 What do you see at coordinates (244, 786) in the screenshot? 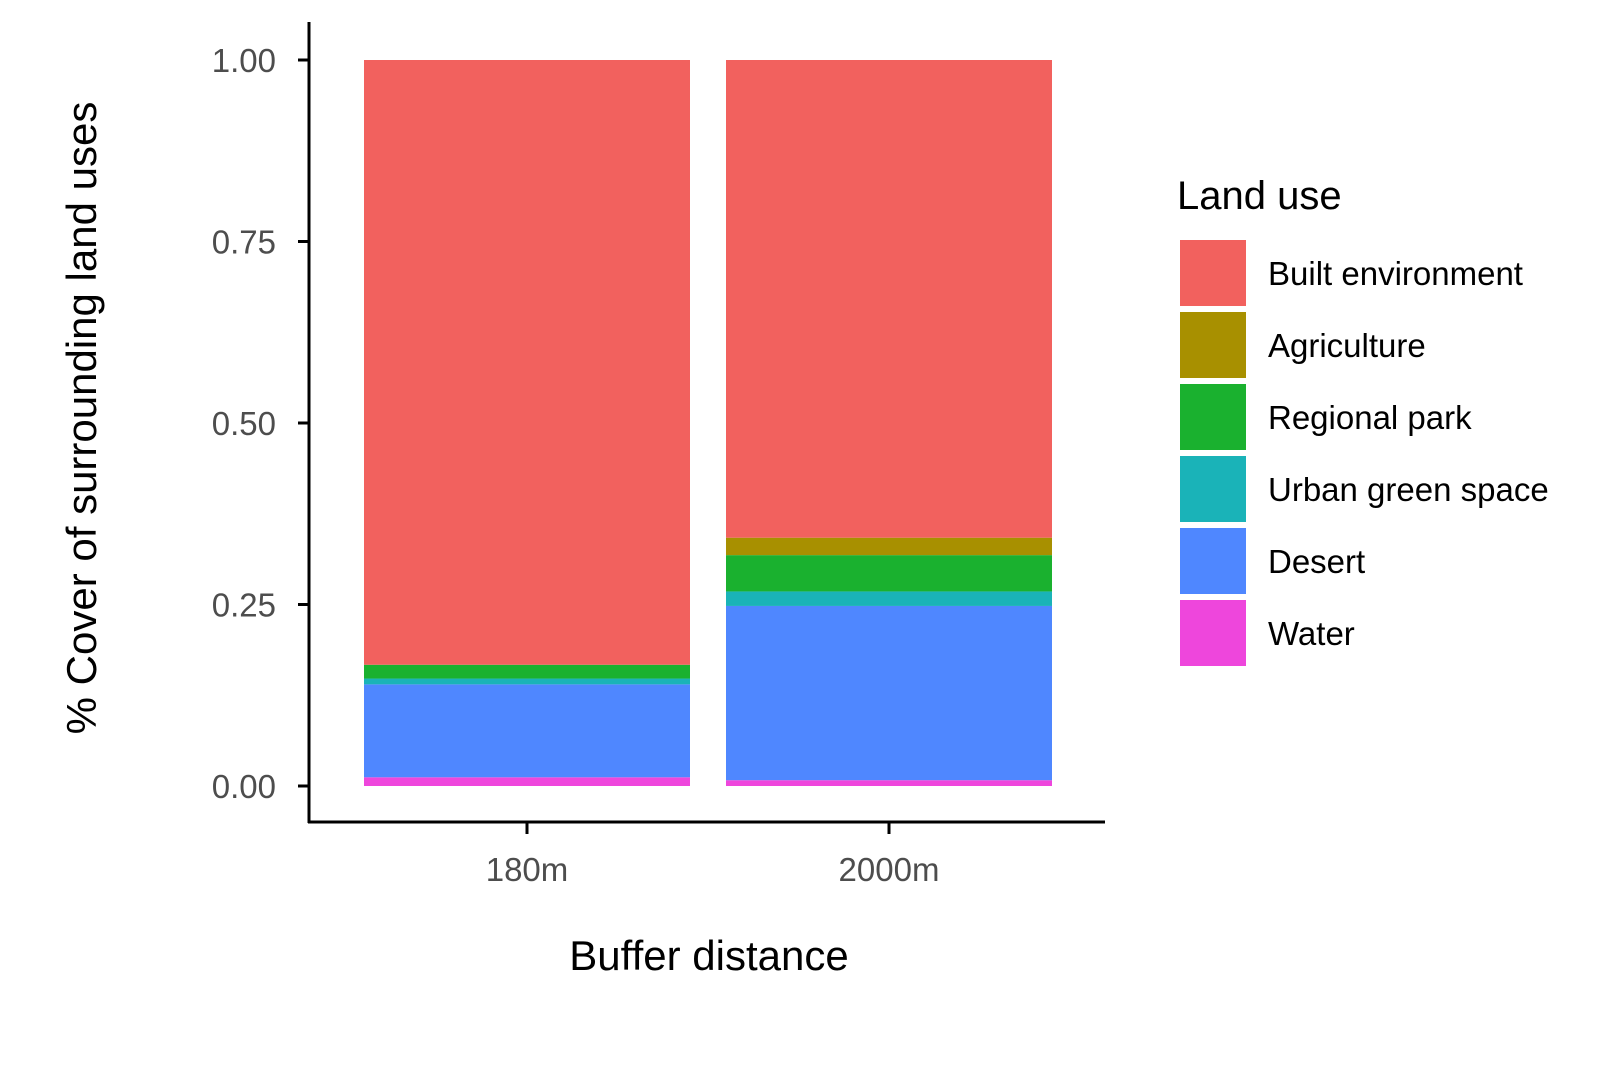
I see `y-tick-label: 0.00` at bounding box center [244, 786].